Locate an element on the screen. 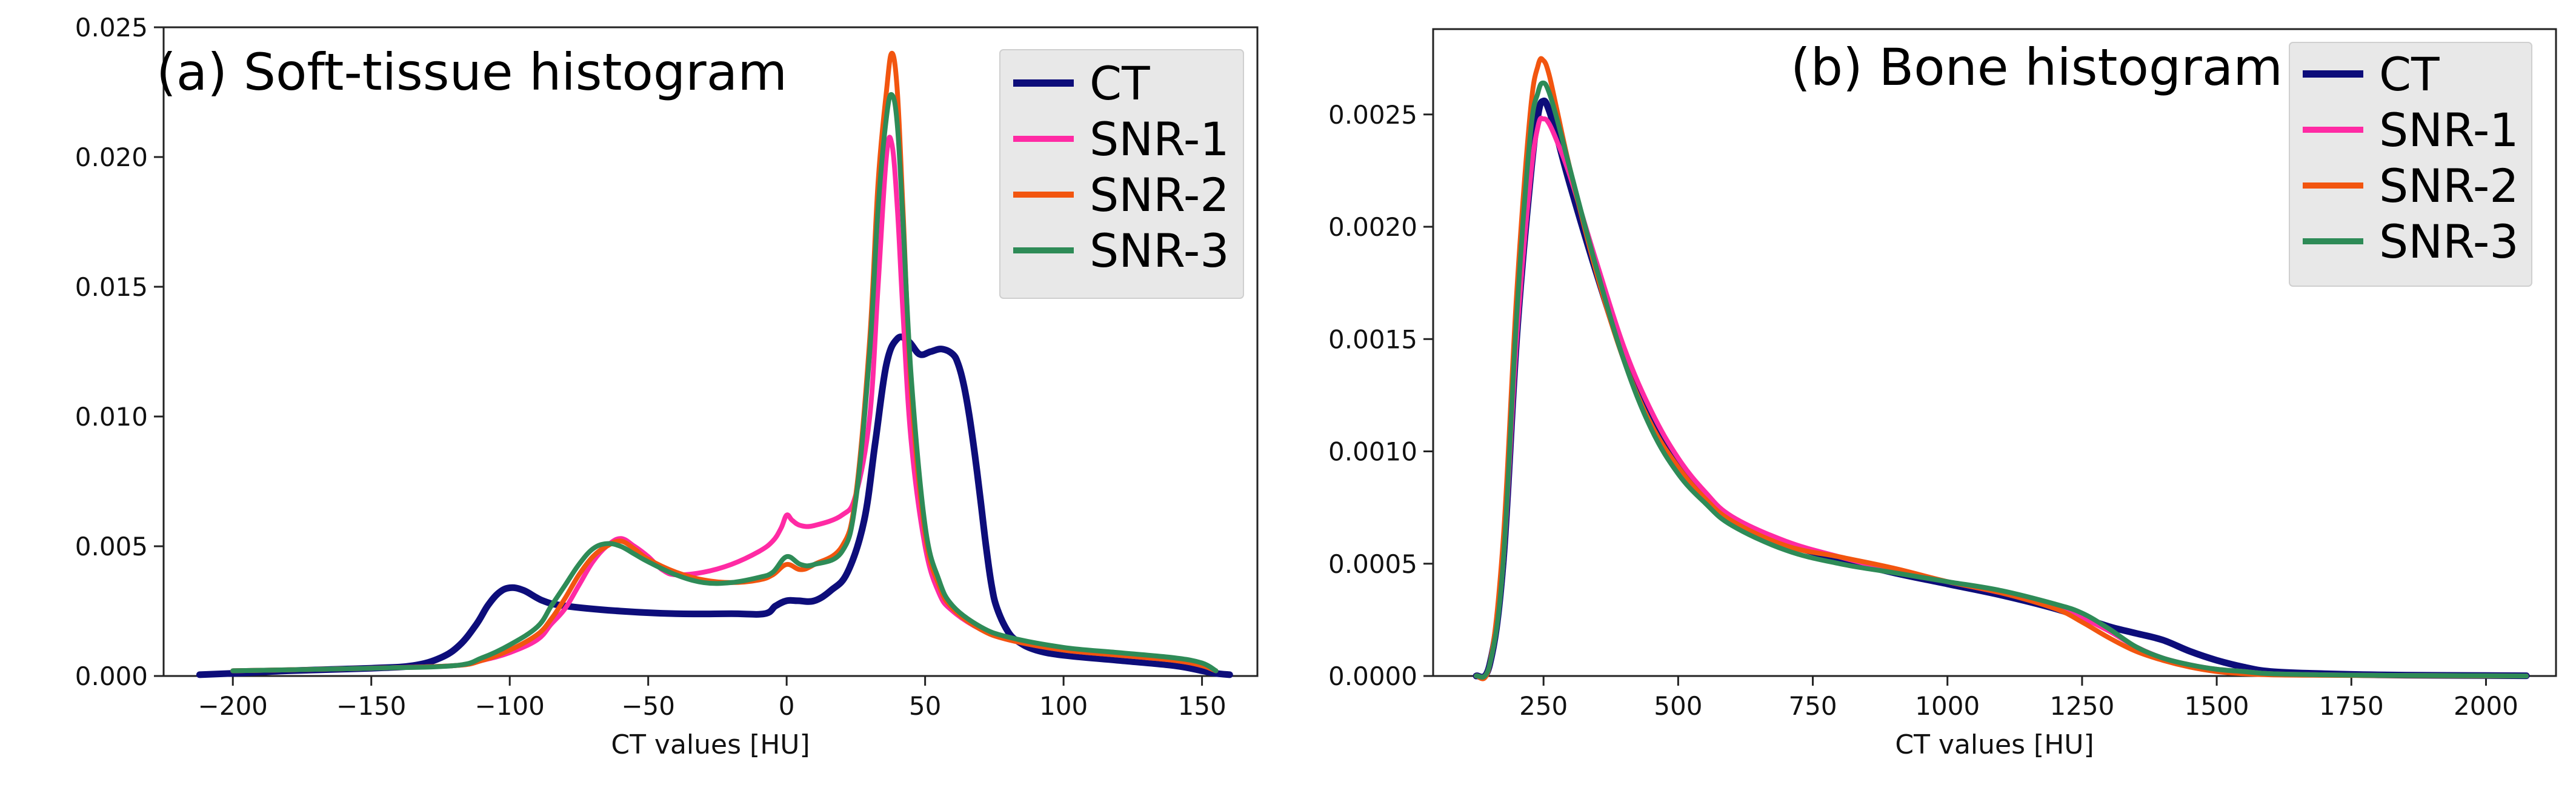 This screenshot has width=2576, height=793. y-tick-label: 0.0010 is located at coordinates (1372, 452).